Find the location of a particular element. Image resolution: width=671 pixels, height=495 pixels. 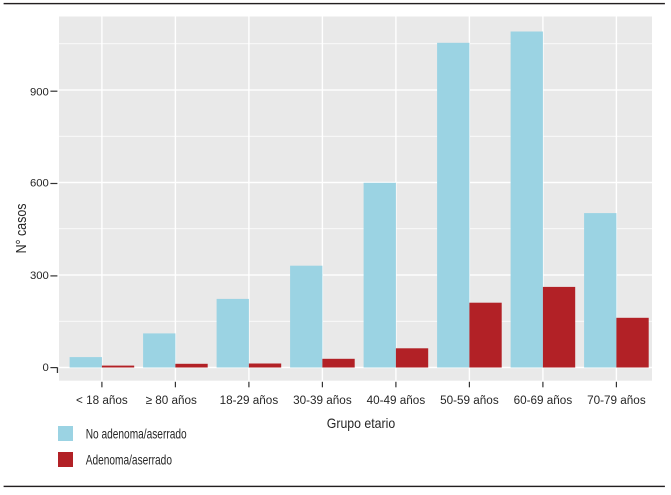

svg-text: Grupo etario is located at coordinates (361, 423).